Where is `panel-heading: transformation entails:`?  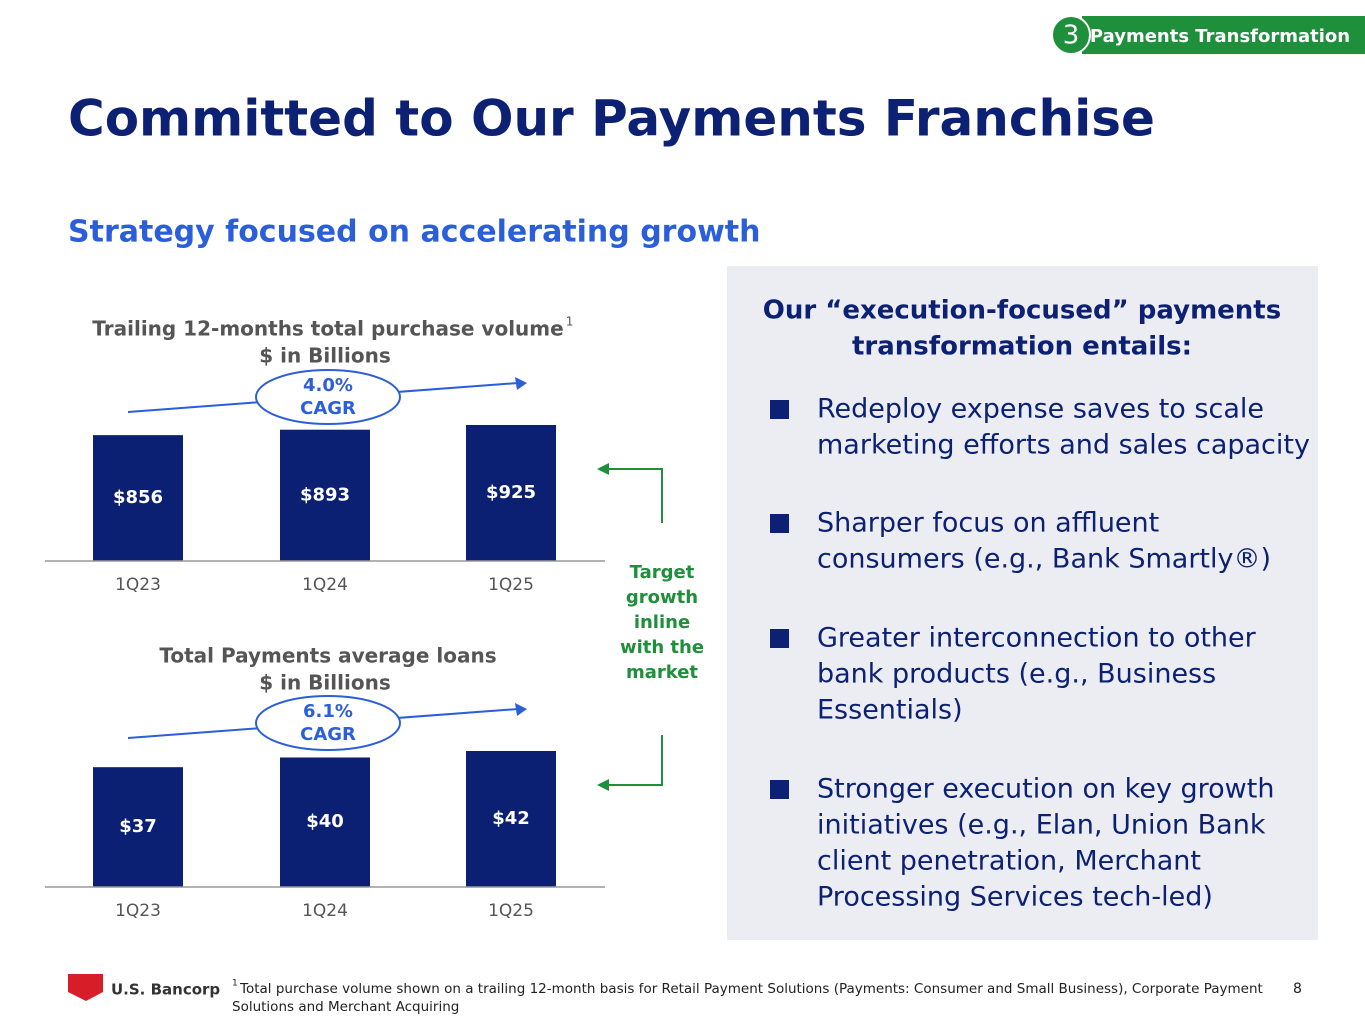 panel-heading: transformation entails: is located at coordinates (1022, 347).